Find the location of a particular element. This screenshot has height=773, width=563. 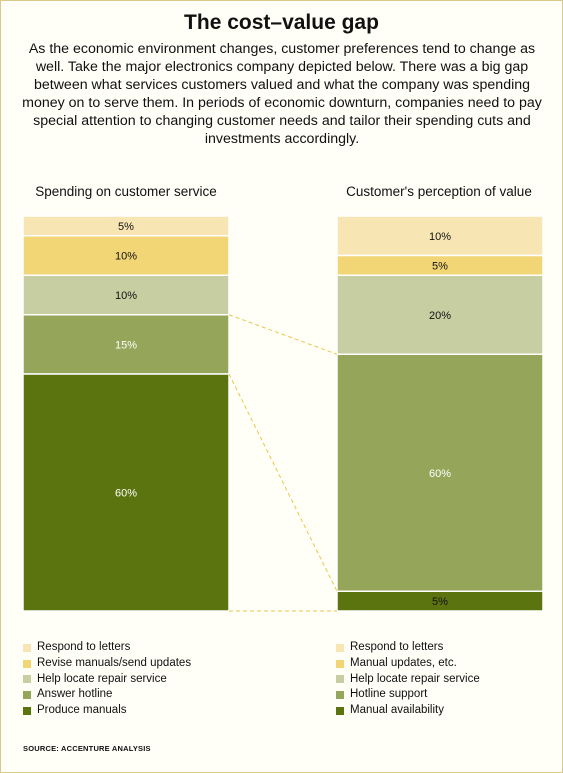

legend-item: Manual updates, etc. is located at coordinates (408, 664).